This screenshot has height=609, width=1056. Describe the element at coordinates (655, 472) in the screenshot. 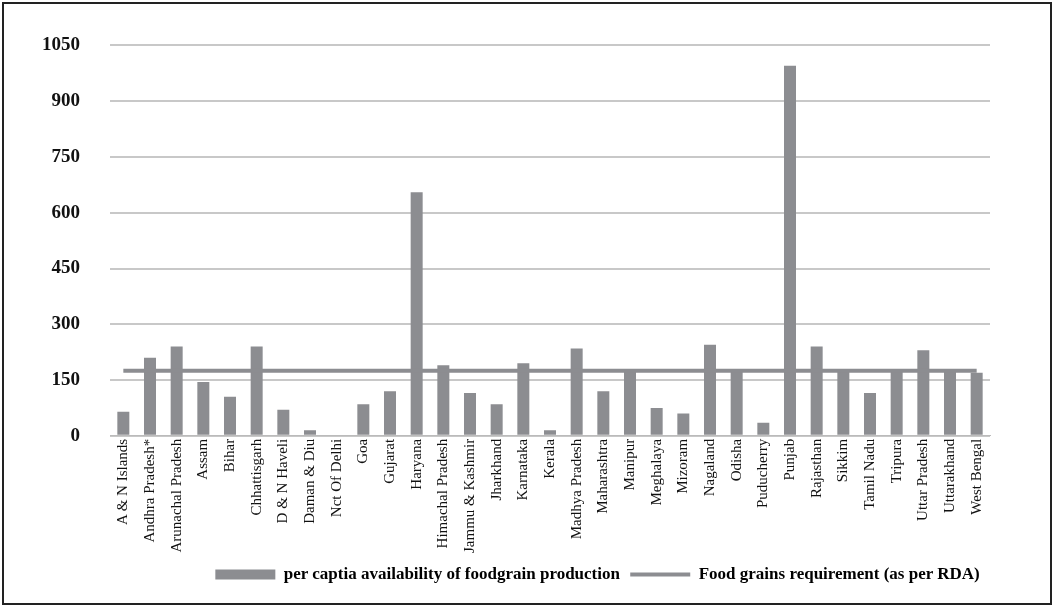

I see `x-tick-label: Meghalaya` at that location.